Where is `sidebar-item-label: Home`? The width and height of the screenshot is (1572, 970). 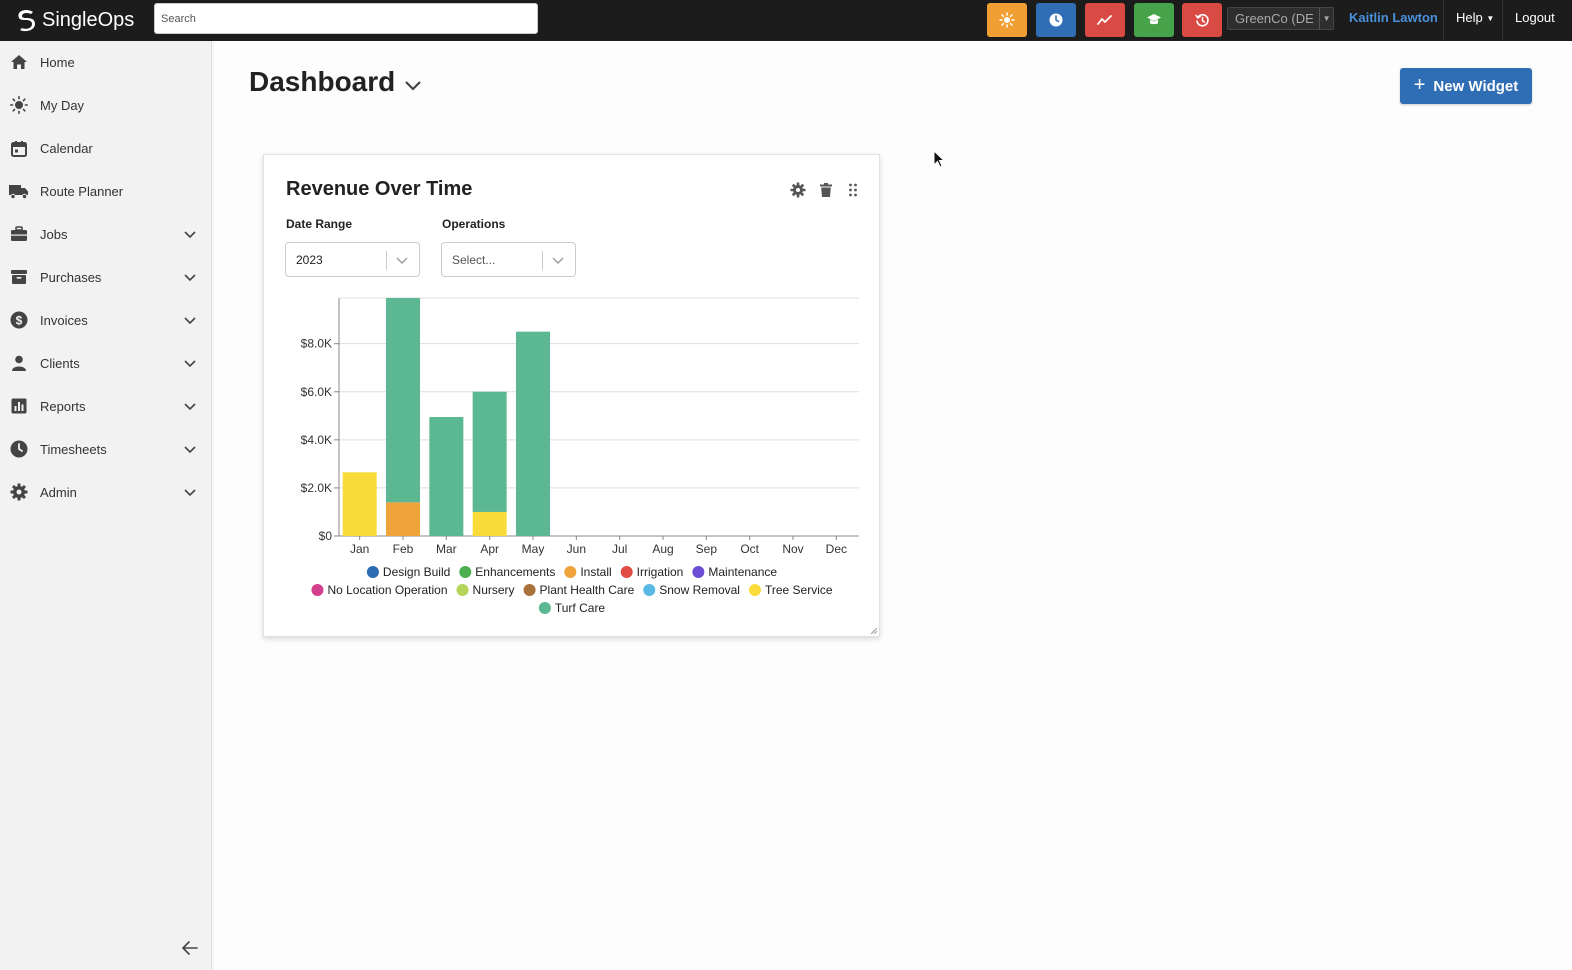 sidebar-item-label: Home is located at coordinates (57, 62).